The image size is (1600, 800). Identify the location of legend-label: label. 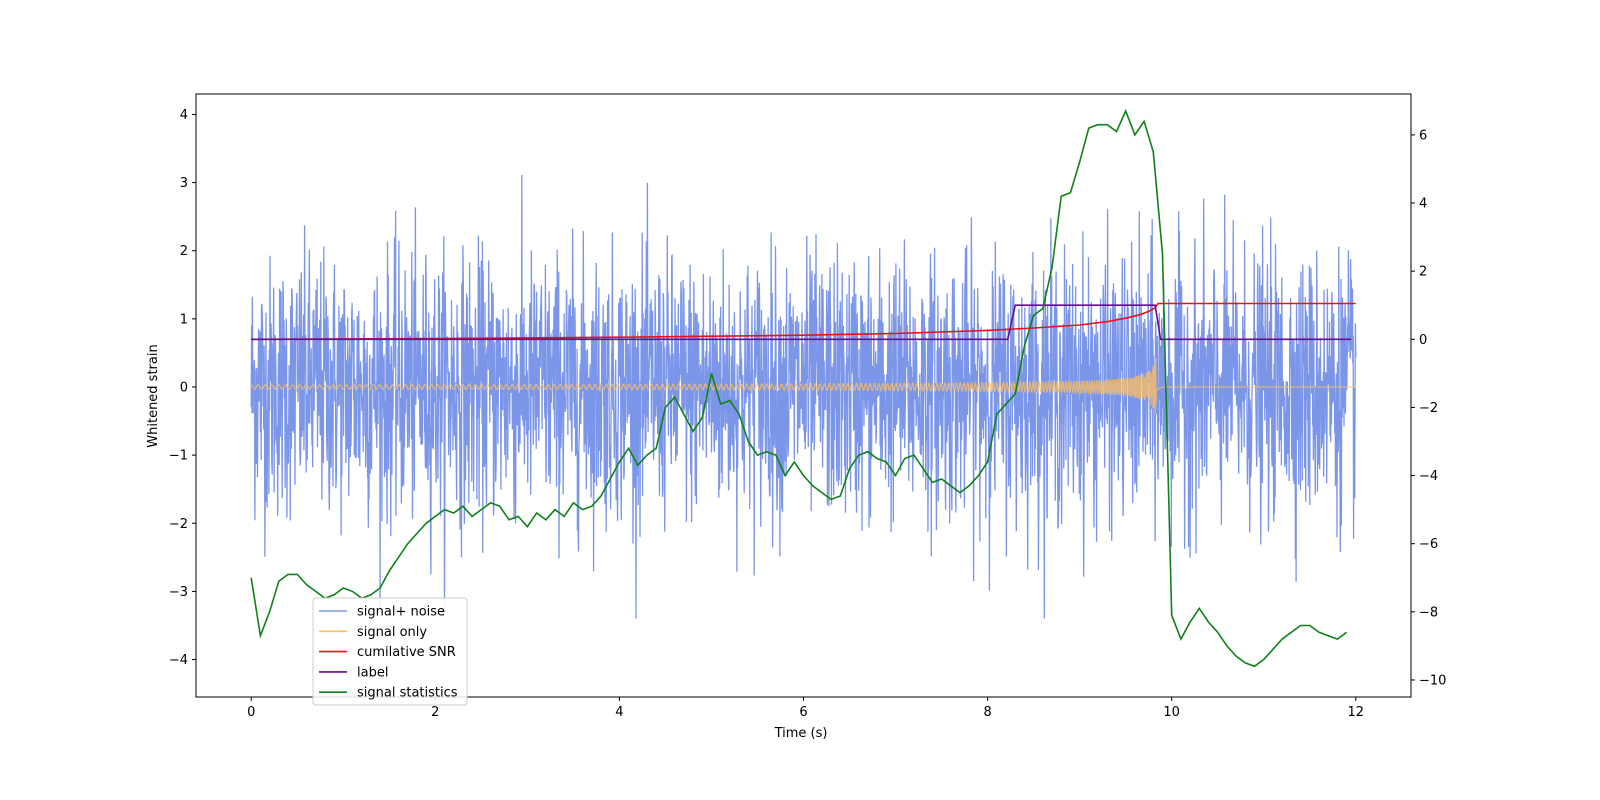
(372, 672).